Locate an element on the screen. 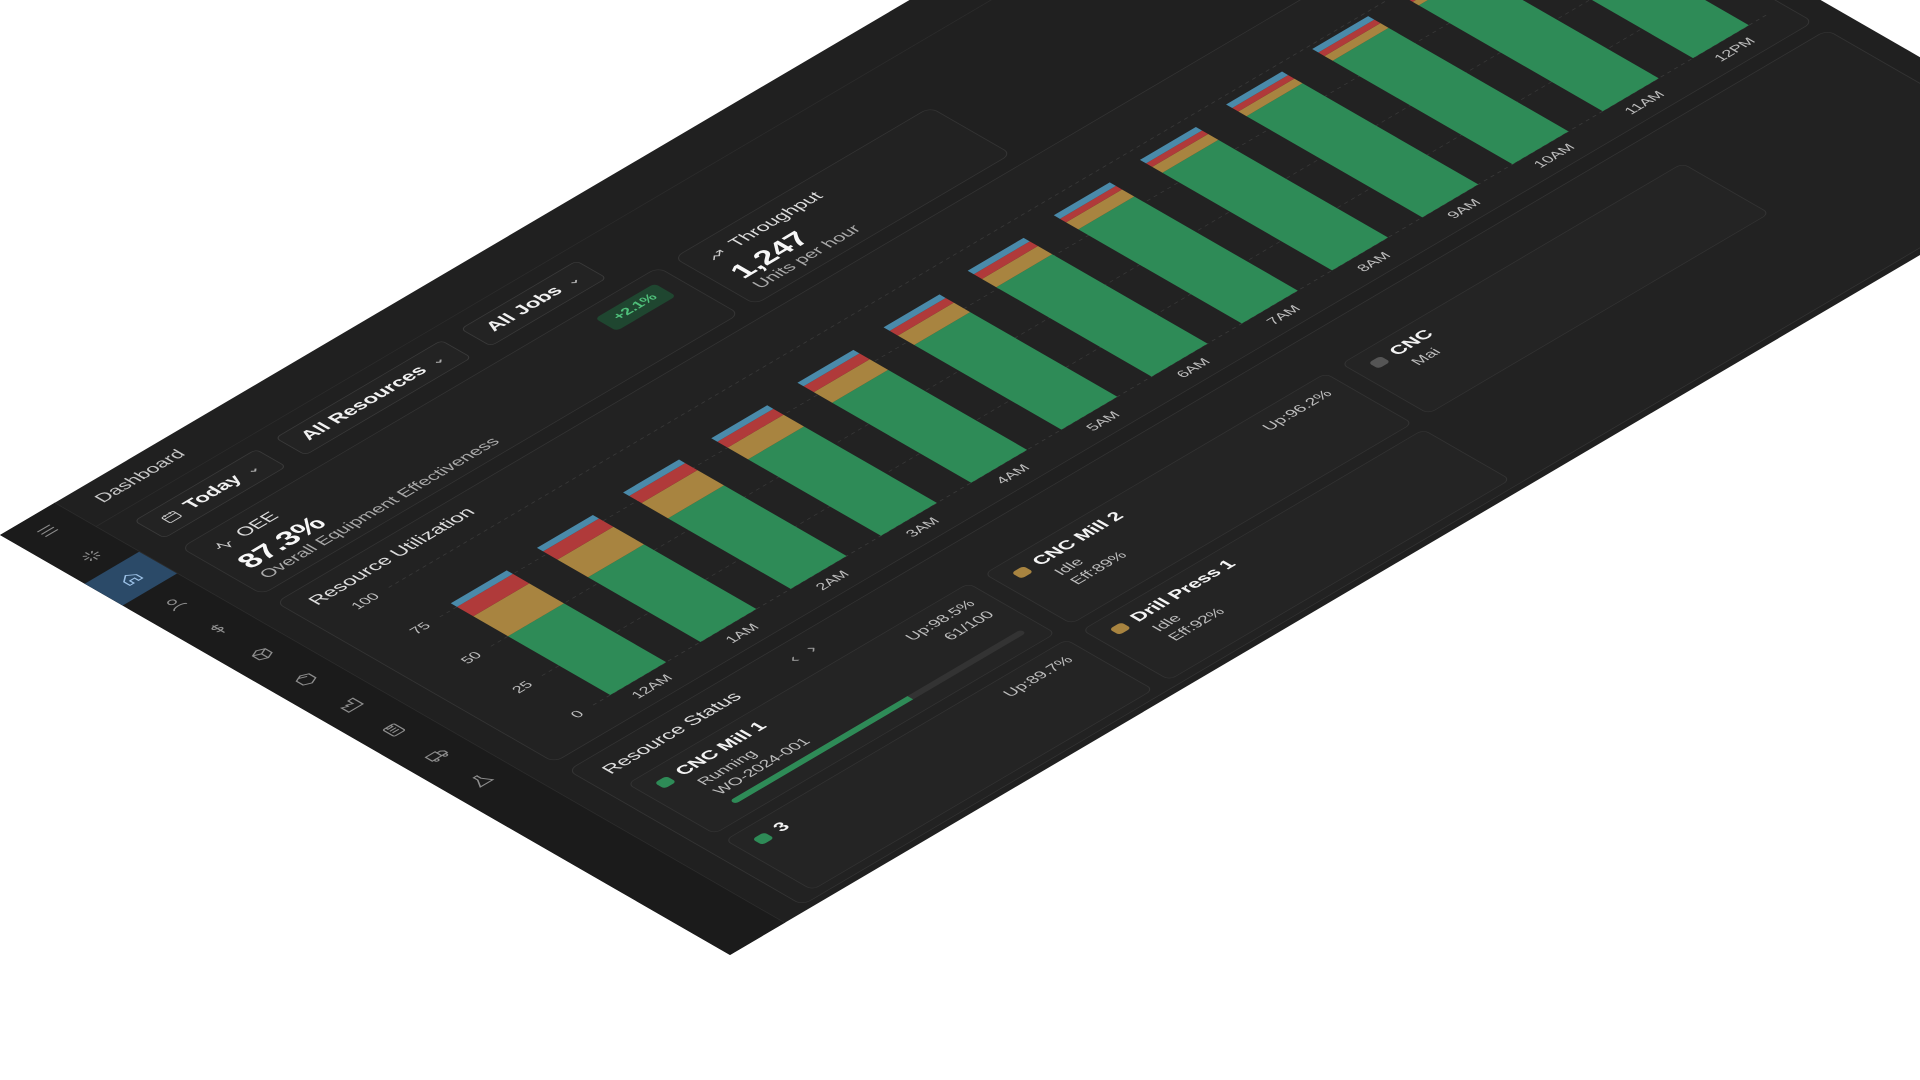 Image resolution: width=1920 pixels, height=1080 pixels. y-tick-label: 75 is located at coordinates (421, 629).